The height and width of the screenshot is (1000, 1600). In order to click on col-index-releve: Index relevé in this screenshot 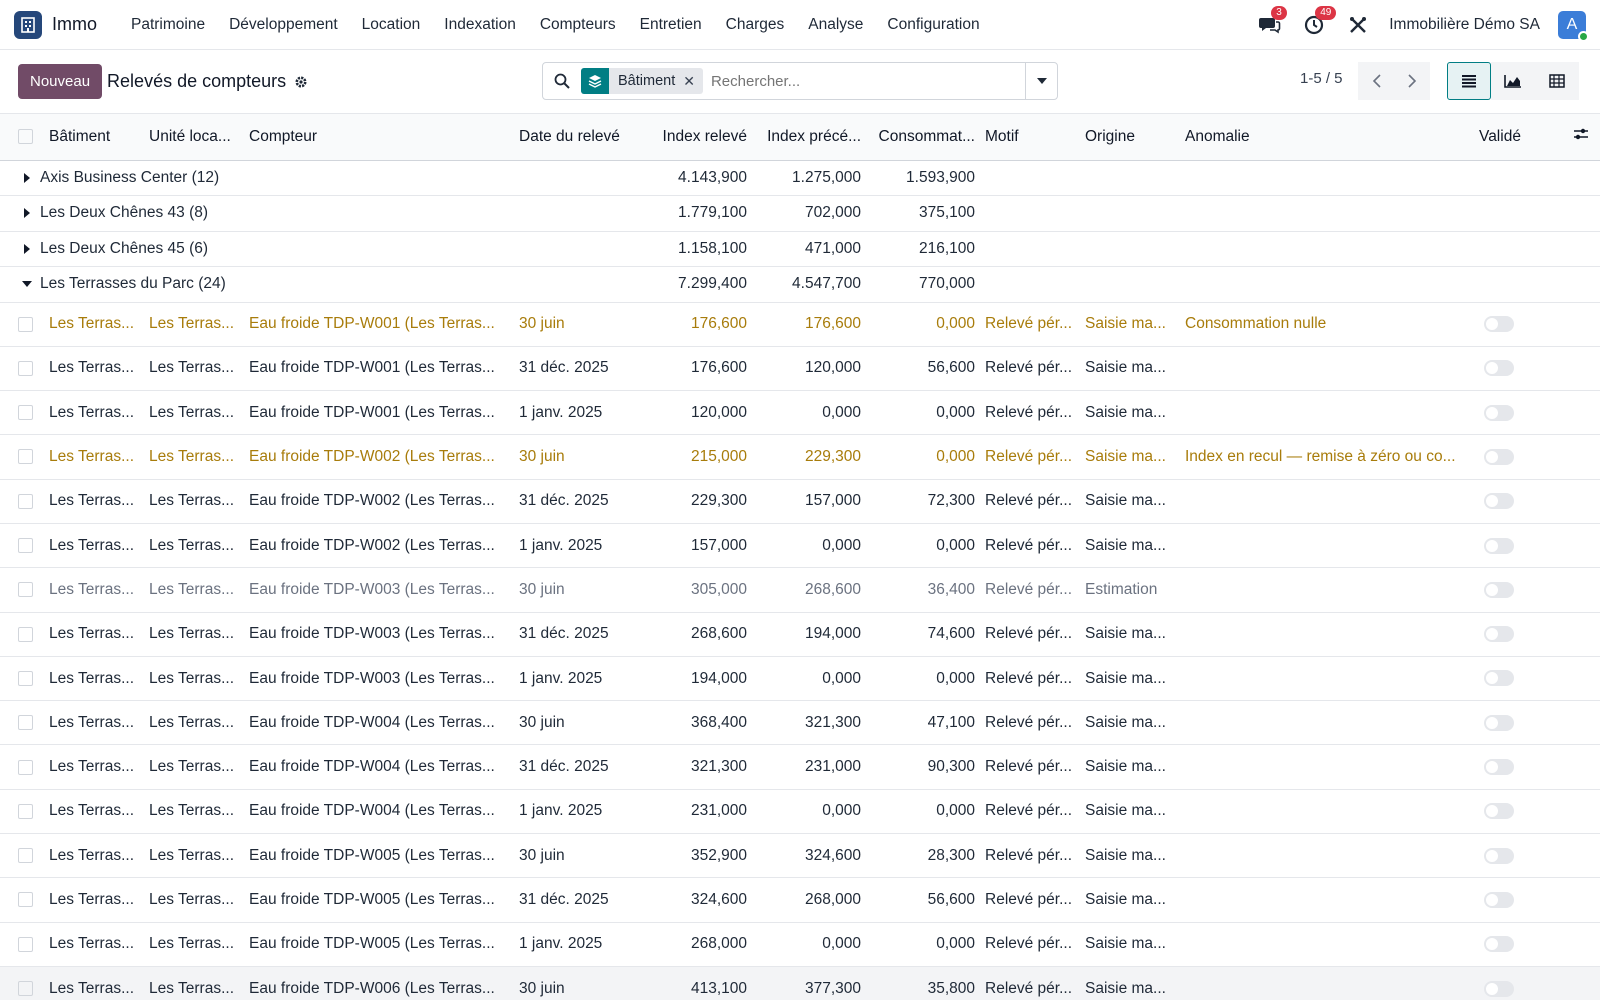, I will do `click(693, 137)`.